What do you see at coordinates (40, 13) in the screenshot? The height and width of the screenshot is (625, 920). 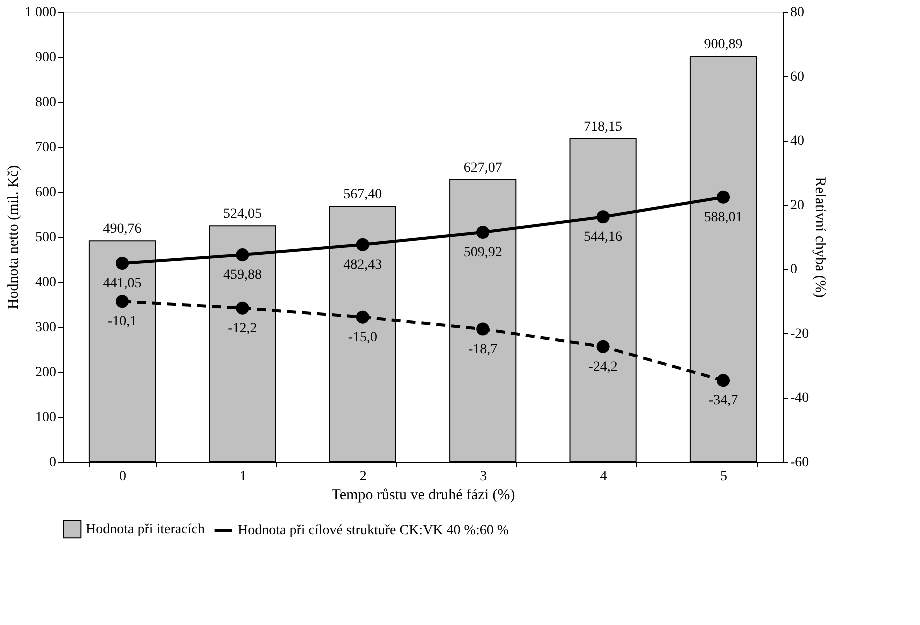 I see `y-tick-label: 1 000` at bounding box center [40, 13].